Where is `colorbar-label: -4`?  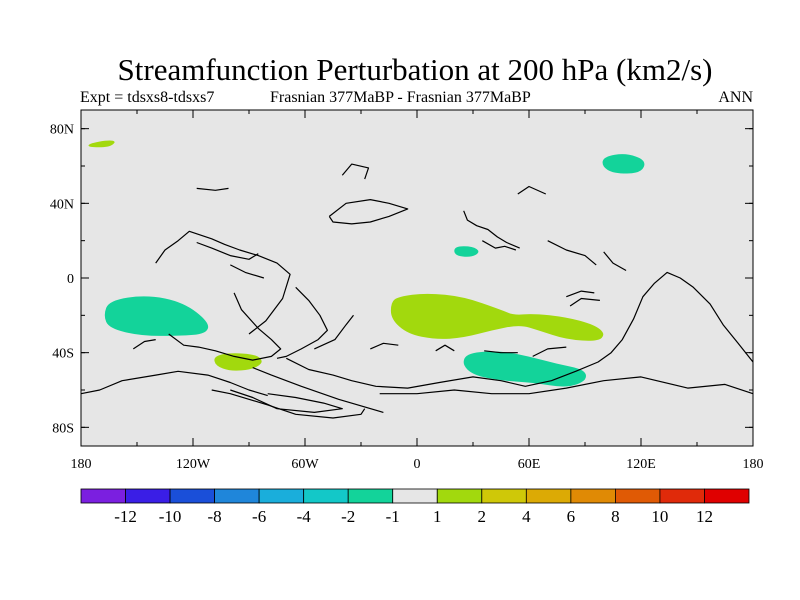
colorbar-label: -4 is located at coordinates (304, 516).